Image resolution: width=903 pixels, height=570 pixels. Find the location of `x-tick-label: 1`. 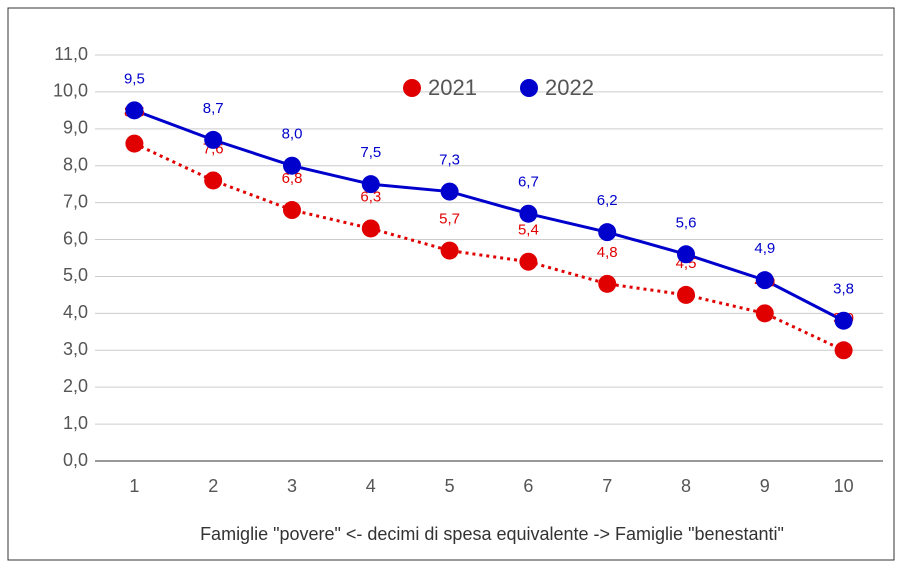

x-tick-label: 1 is located at coordinates (134, 486).